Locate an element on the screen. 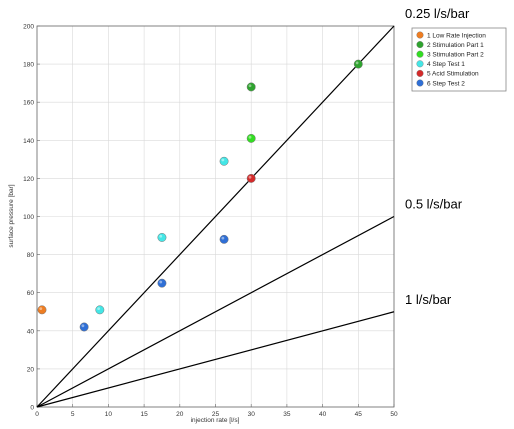 The width and height of the screenshot is (514, 429). y-tick-label: 180 is located at coordinates (28, 65).